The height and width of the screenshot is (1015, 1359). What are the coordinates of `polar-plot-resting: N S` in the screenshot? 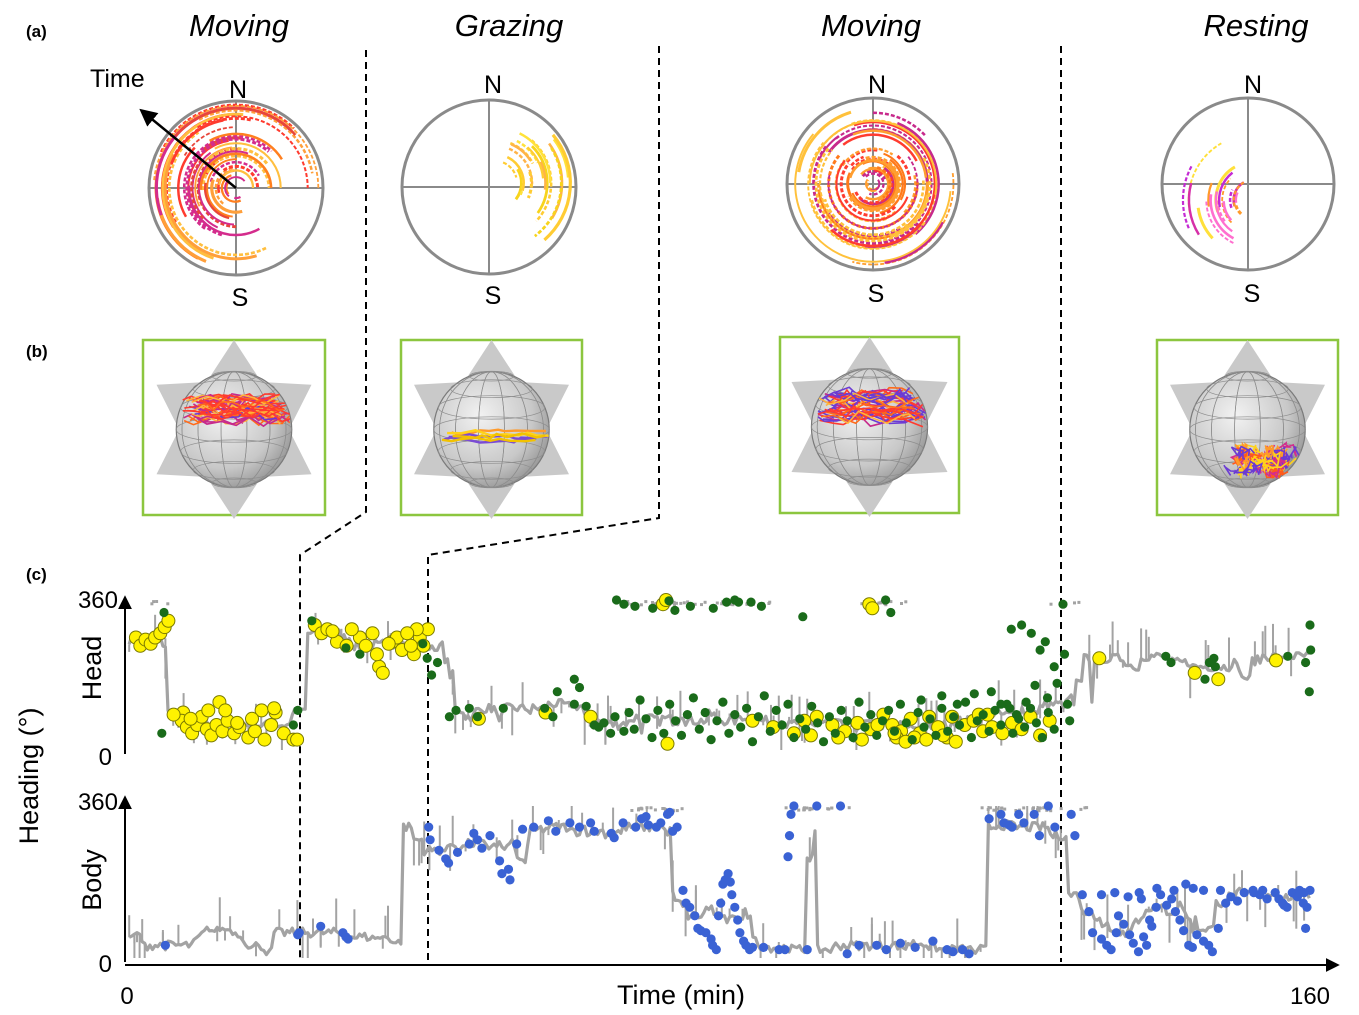 It's located at (1248, 189).